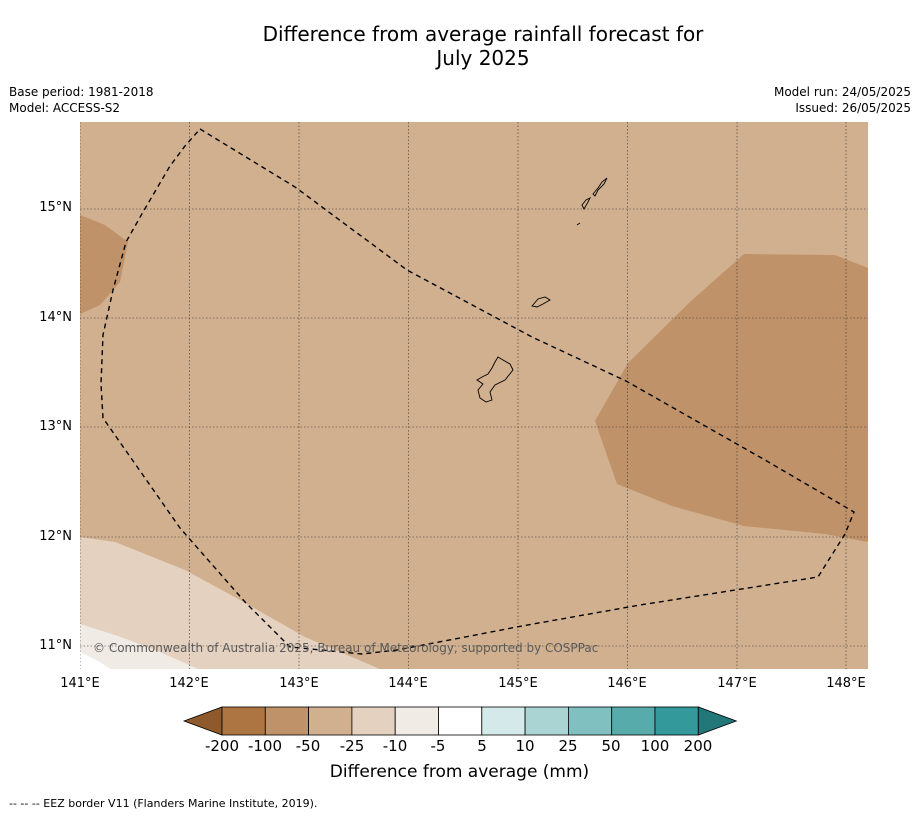  What do you see at coordinates (495, 379) in the screenshot?
I see `guam-island` at bounding box center [495, 379].